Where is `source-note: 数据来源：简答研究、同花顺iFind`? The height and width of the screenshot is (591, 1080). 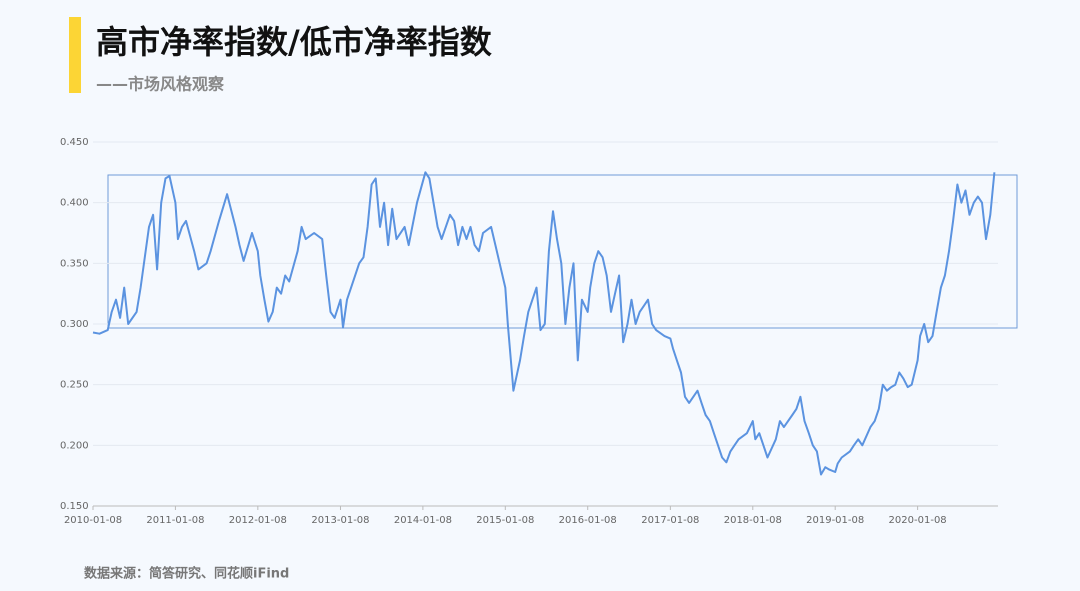 source-note: 数据来源：简答研究、同花顺iFind is located at coordinates (186, 574).